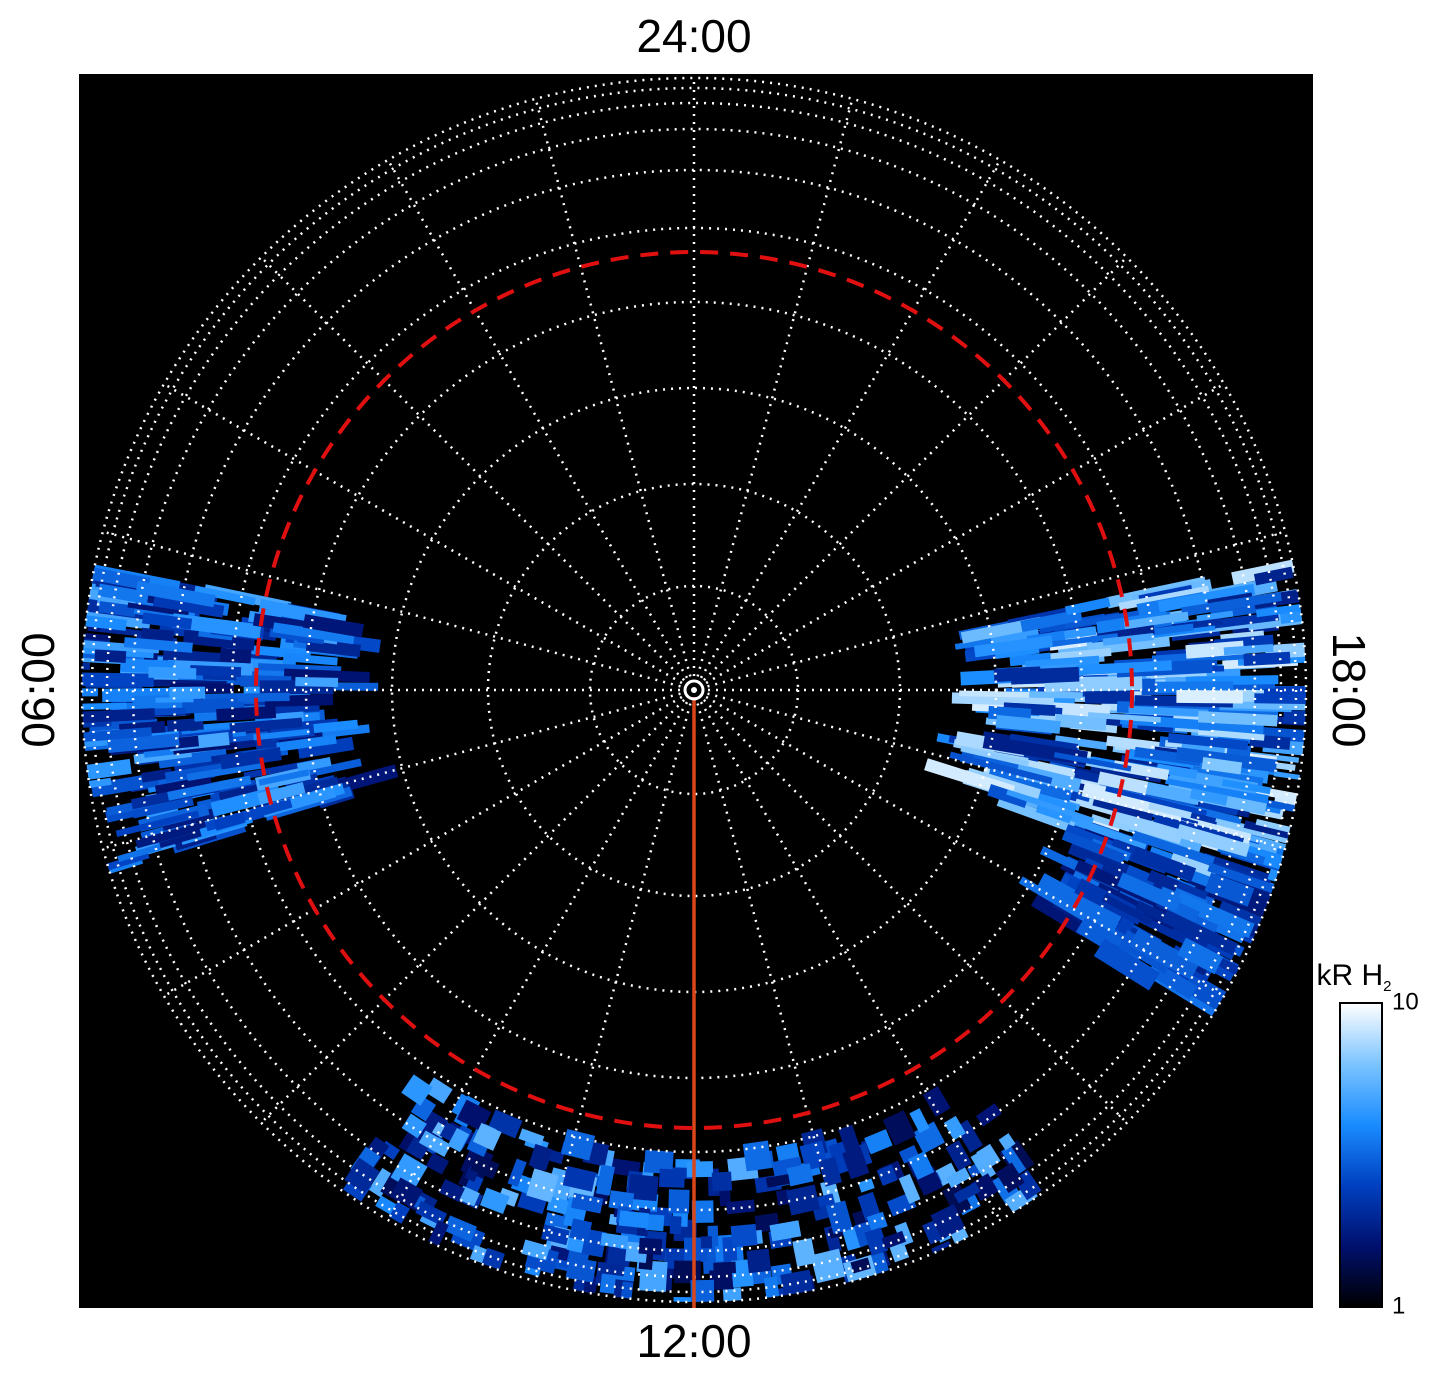 The width and height of the screenshot is (1447, 1384). Describe the element at coordinates (1349, 975) in the screenshot. I see `colorbar-label-main: kR H` at that location.